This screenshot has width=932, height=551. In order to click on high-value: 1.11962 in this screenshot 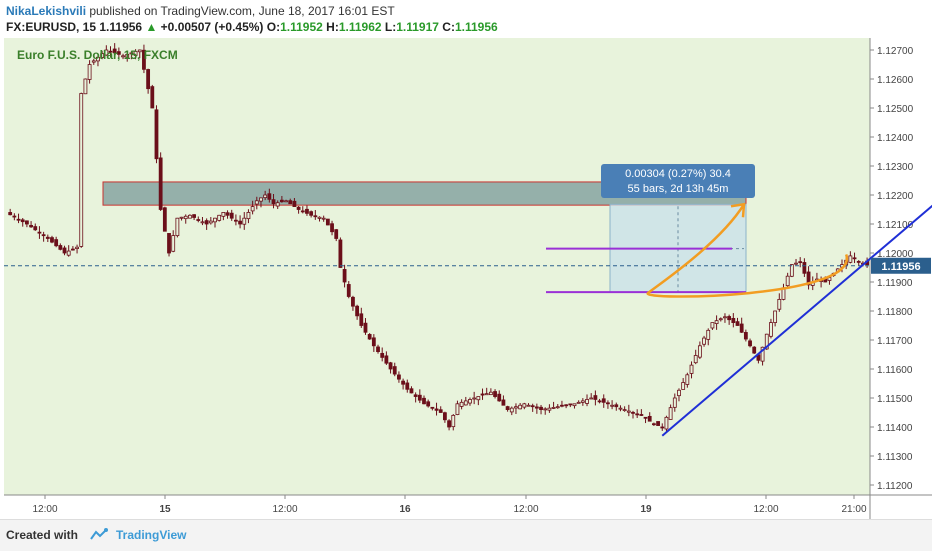, I will do `click(360, 27)`.